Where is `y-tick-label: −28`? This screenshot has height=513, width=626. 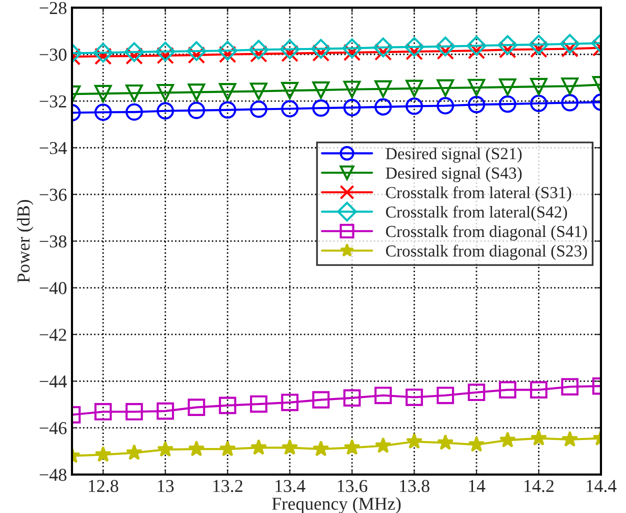 y-tick-label: −28 is located at coordinates (53, 8).